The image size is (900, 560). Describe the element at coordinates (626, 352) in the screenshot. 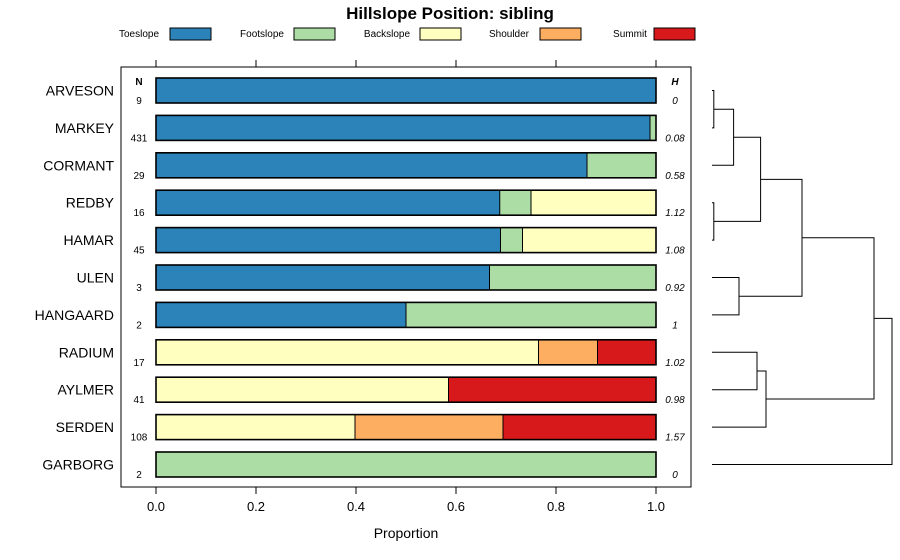

I see `bar-segment-radium-summit` at that location.